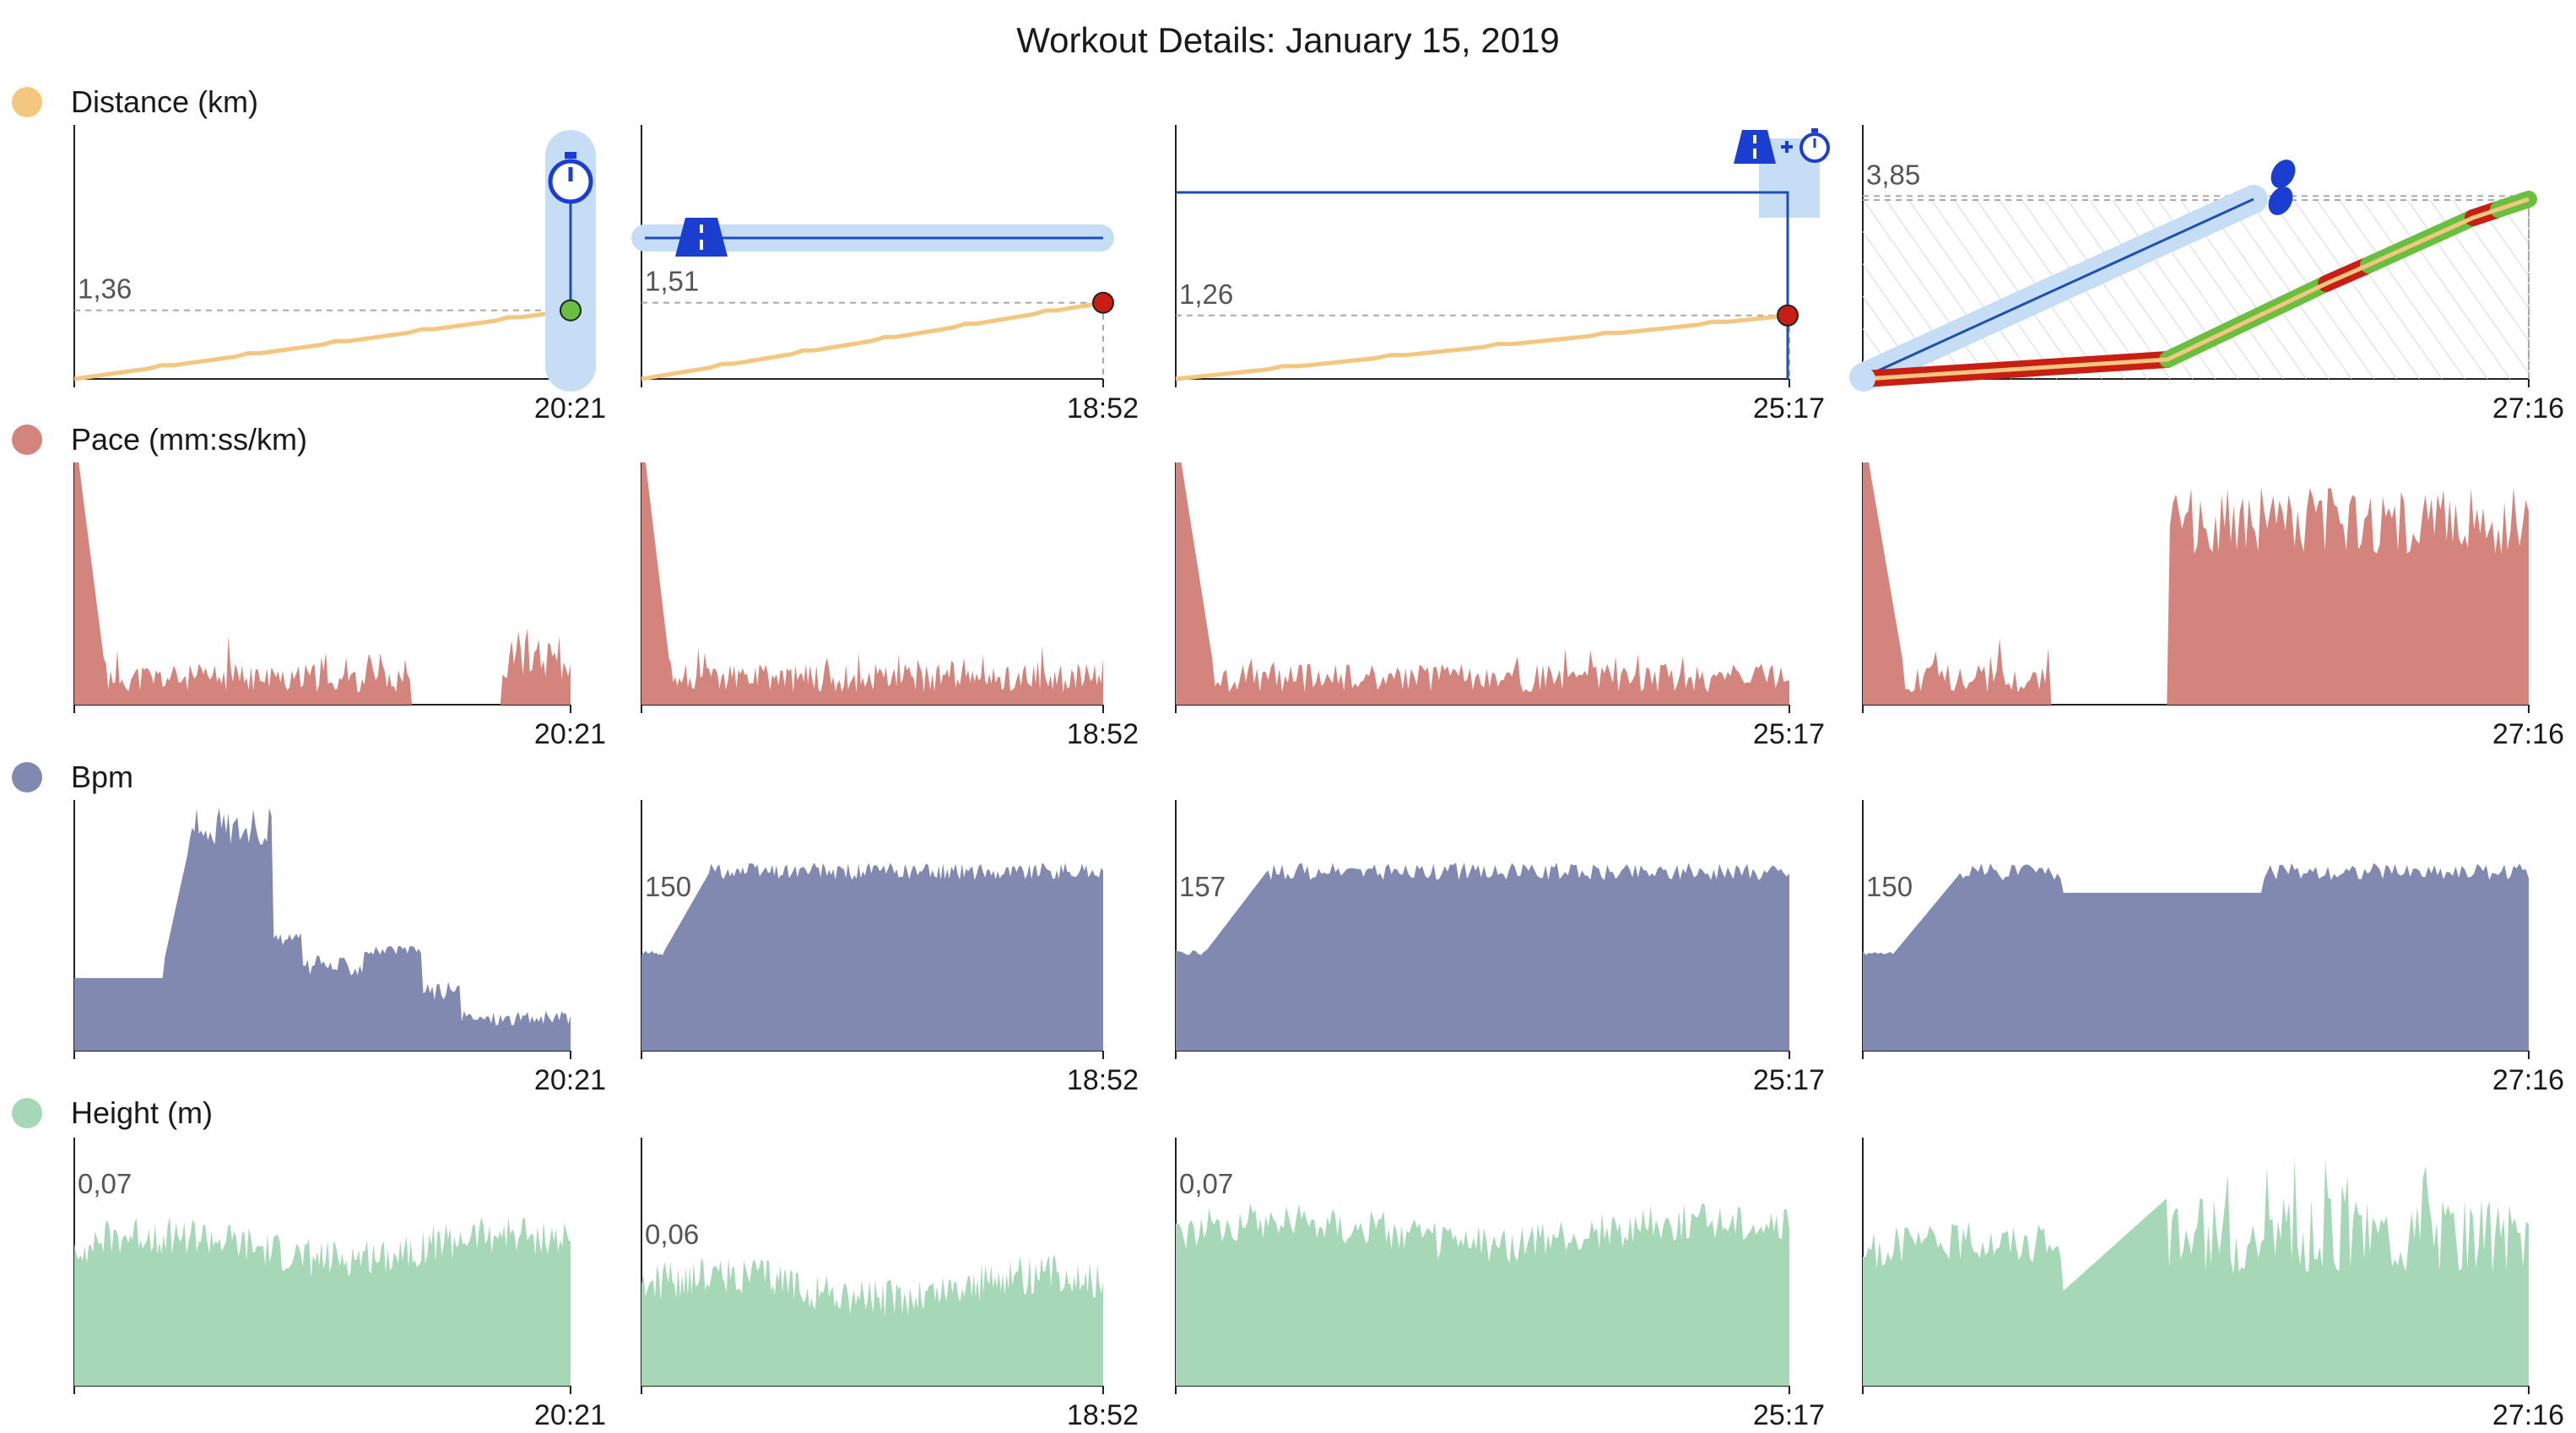  What do you see at coordinates (1206, 294) in the screenshot?
I see `distance-final-label: 1,26` at bounding box center [1206, 294].